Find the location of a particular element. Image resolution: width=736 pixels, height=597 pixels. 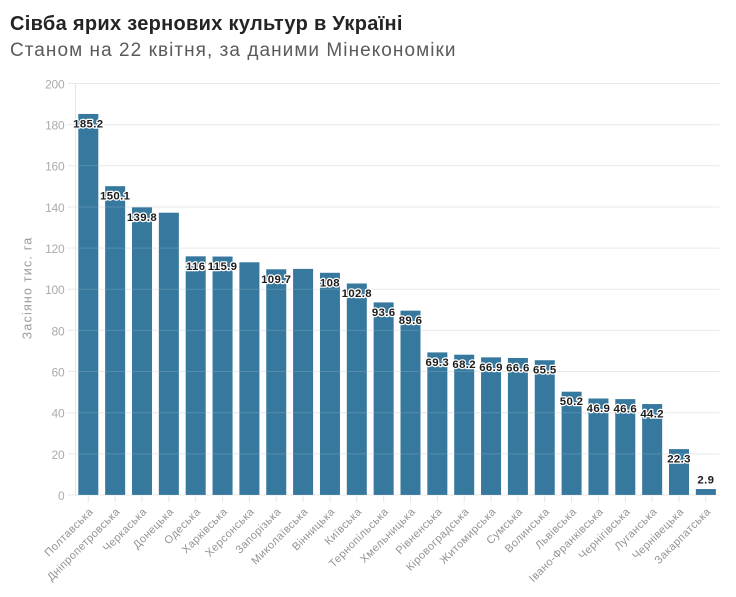

svg-text: 115.9 is located at coordinates (223, 267).